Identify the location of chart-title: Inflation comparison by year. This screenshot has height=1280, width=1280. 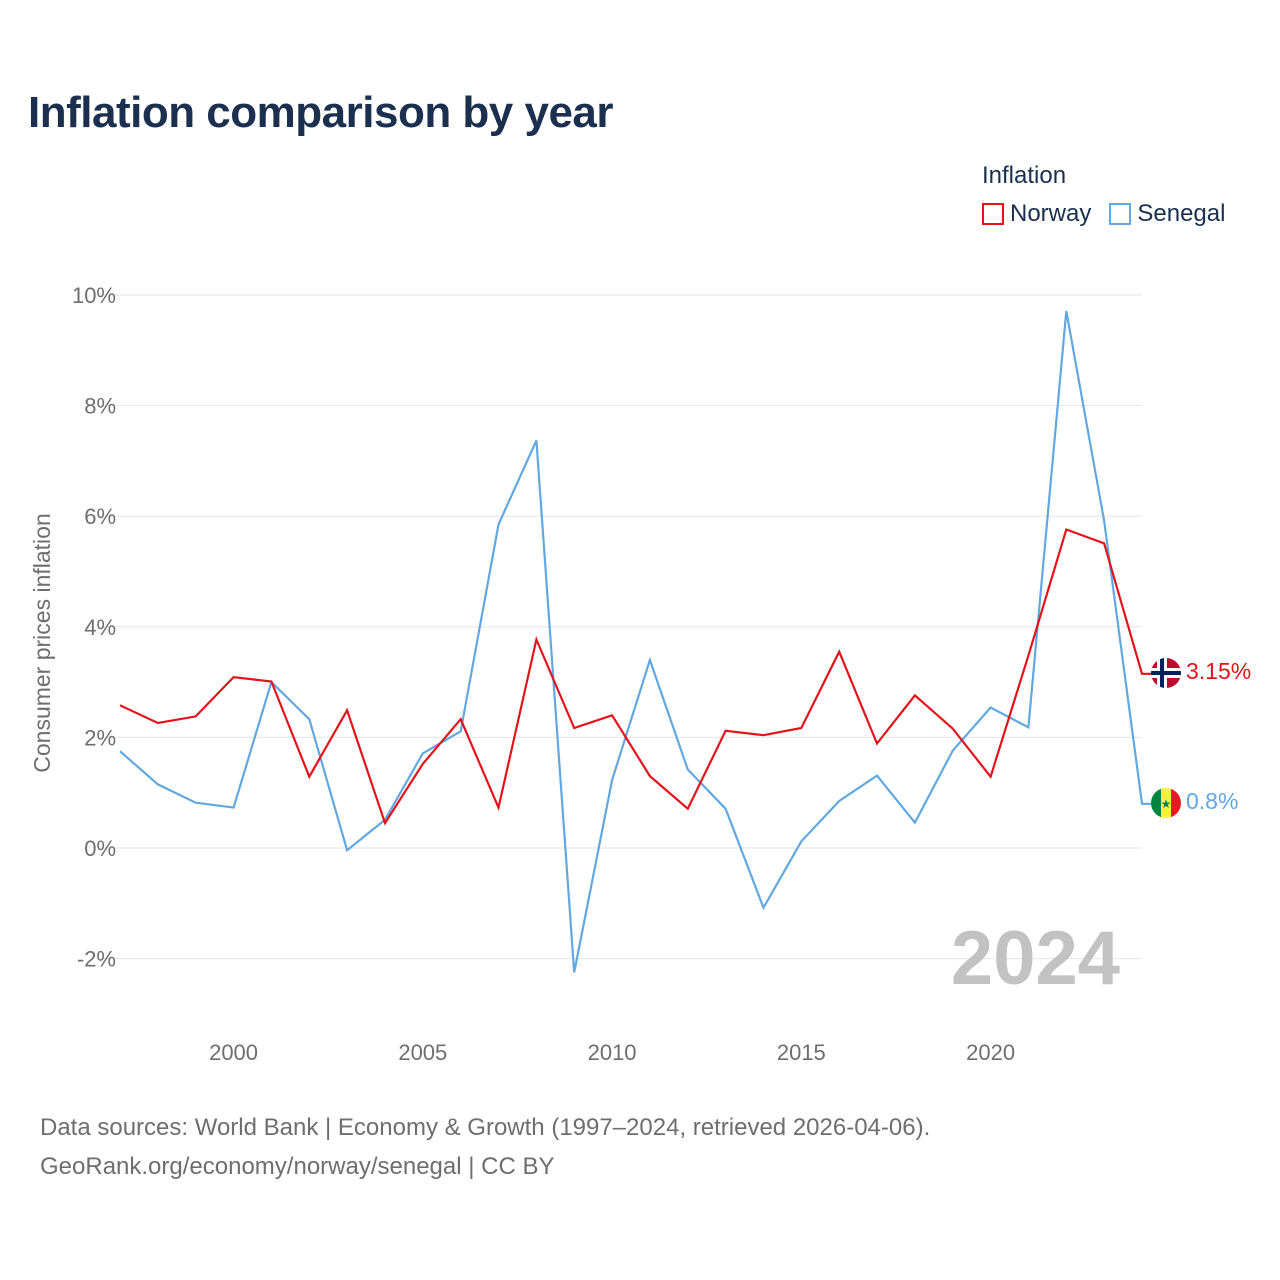
(321, 112).